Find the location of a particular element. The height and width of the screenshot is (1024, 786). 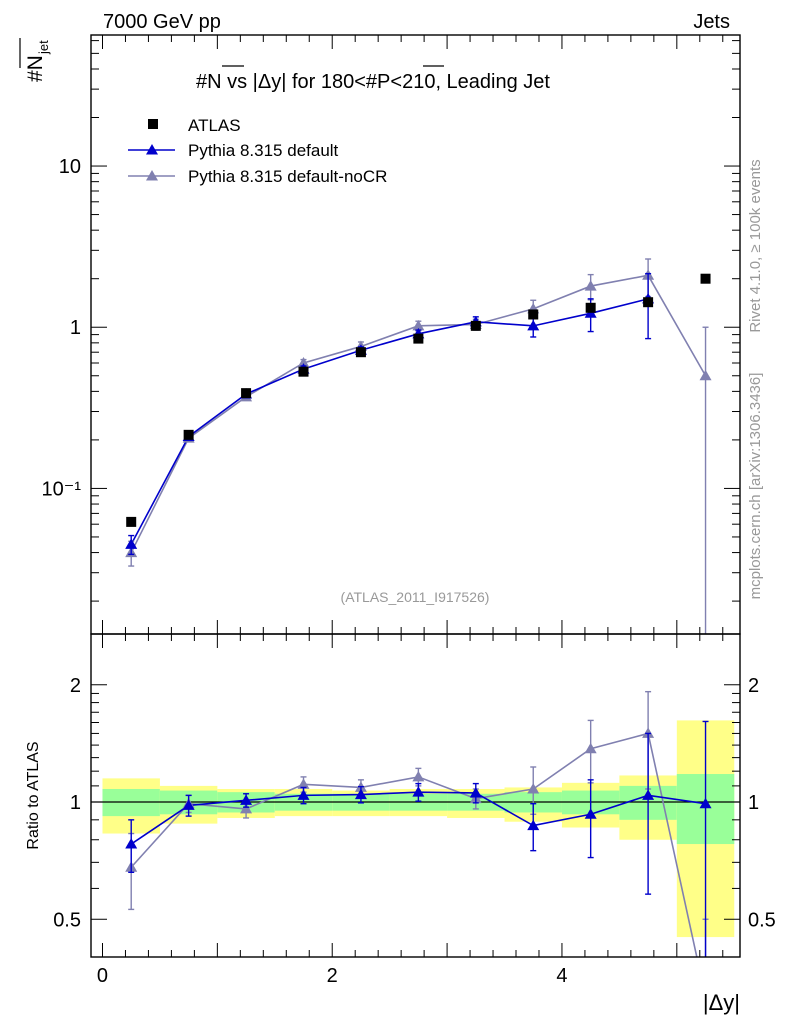

main-ytick-label: 10⁻¹ is located at coordinates (62, 489).